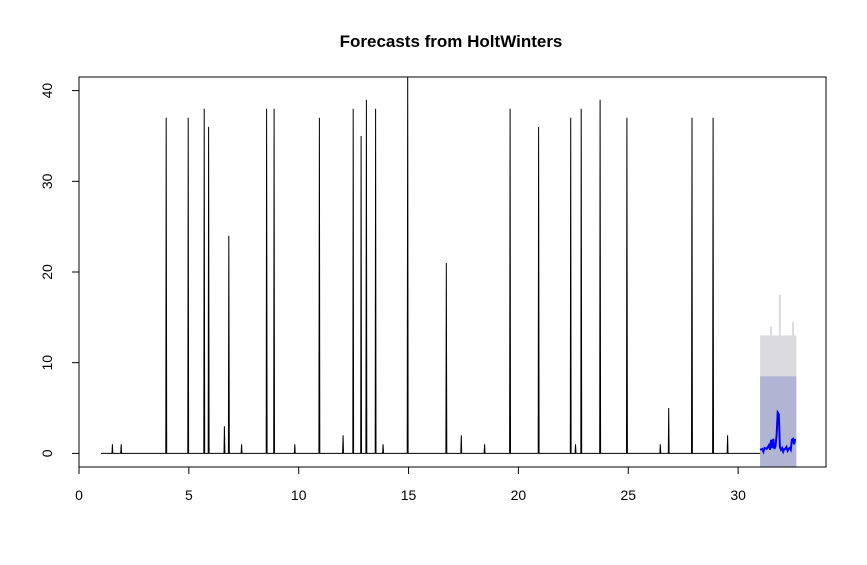 This screenshot has height=565, width=867. Describe the element at coordinates (189, 495) in the screenshot. I see `x-tick-label: 5` at that location.